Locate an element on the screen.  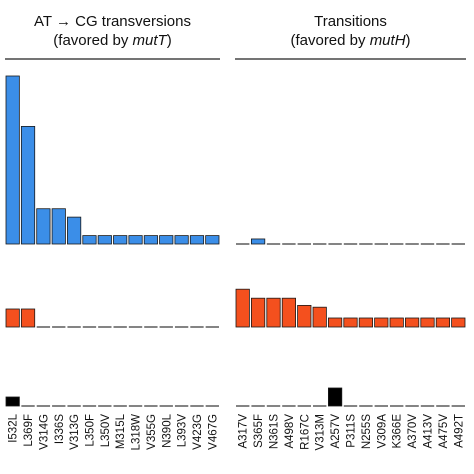
left-category-label: L350V is located at coordinates (106, 431).